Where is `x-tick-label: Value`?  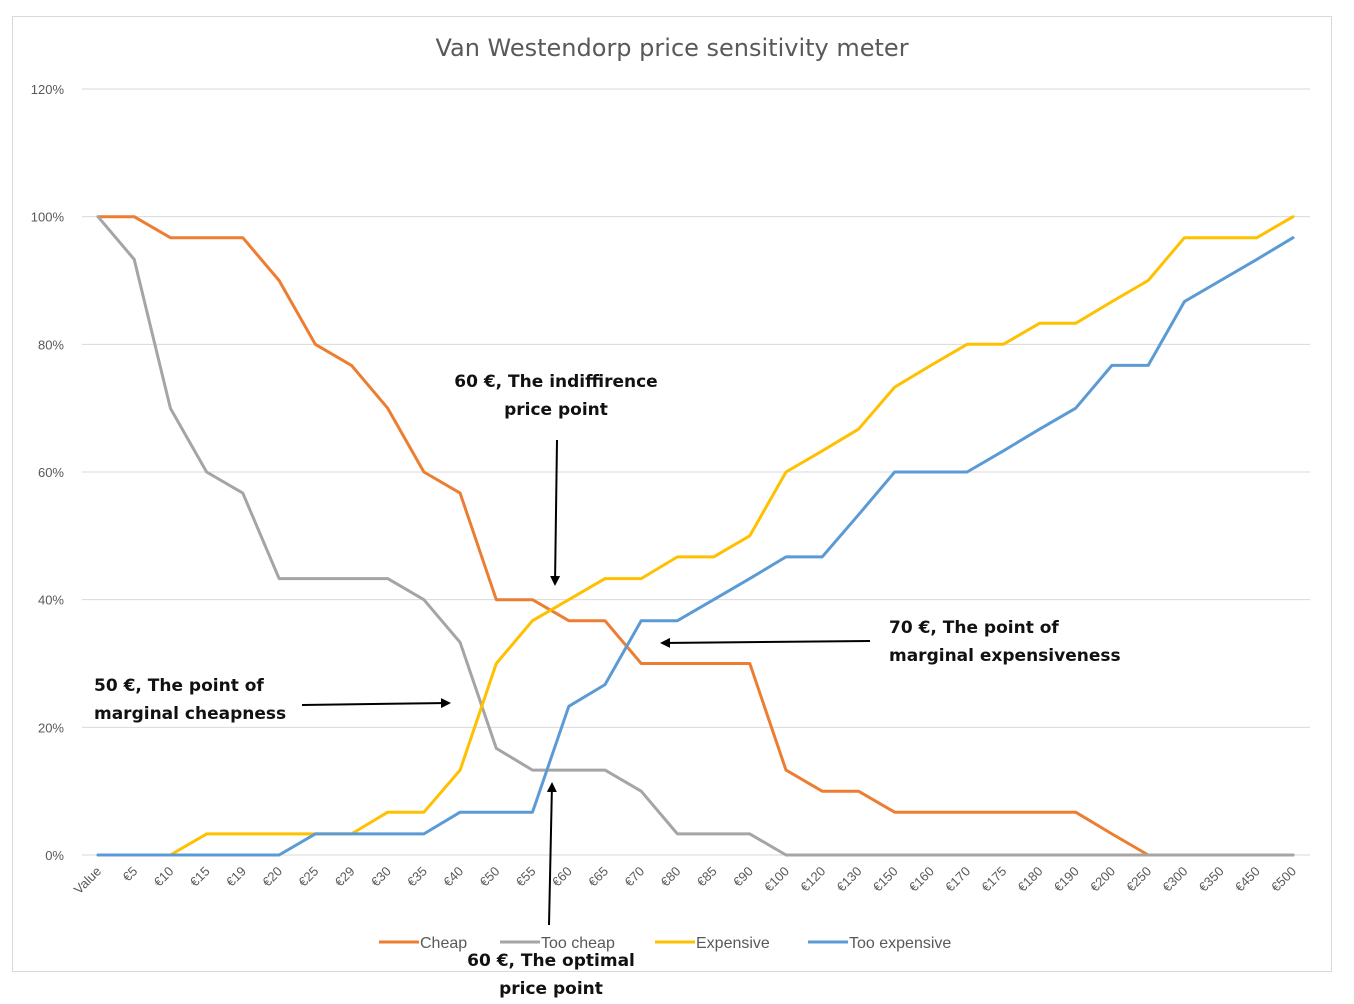
x-tick-label: Value is located at coordinates (87, 880).